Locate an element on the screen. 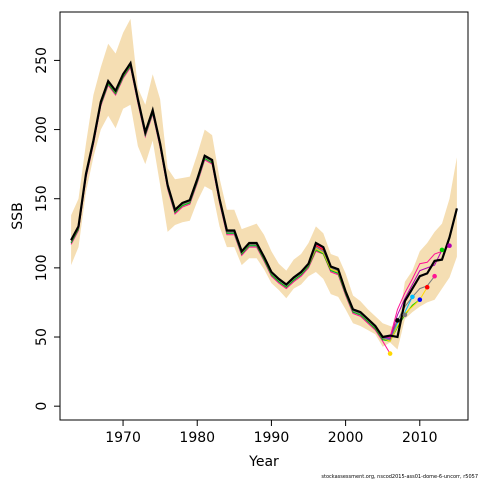 The image size is (480, 480). x-tick-label: 1990 is located at coordinates (272, 438).